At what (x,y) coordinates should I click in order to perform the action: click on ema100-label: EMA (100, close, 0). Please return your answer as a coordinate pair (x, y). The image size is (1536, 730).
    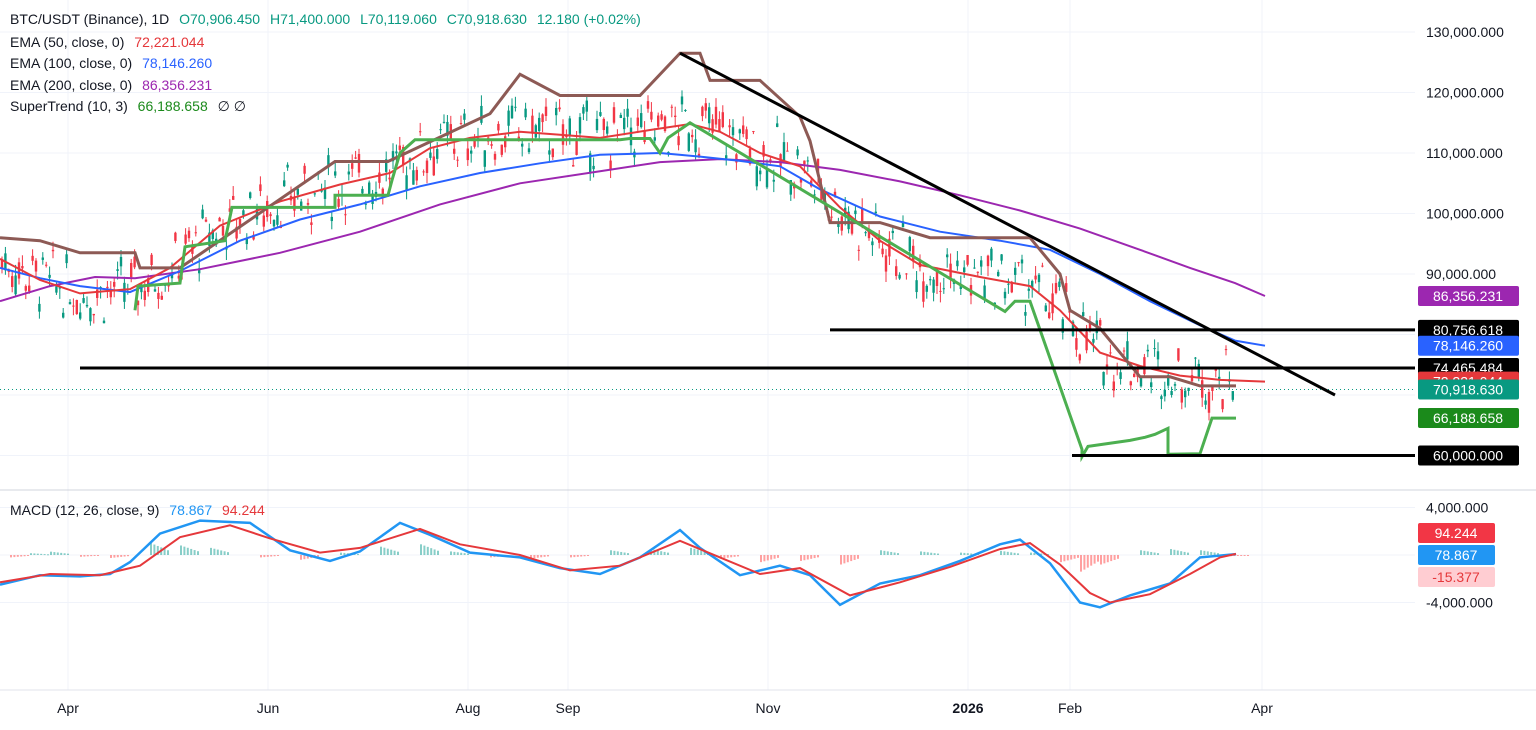
    Looking at the image, I should click on (71, 63).